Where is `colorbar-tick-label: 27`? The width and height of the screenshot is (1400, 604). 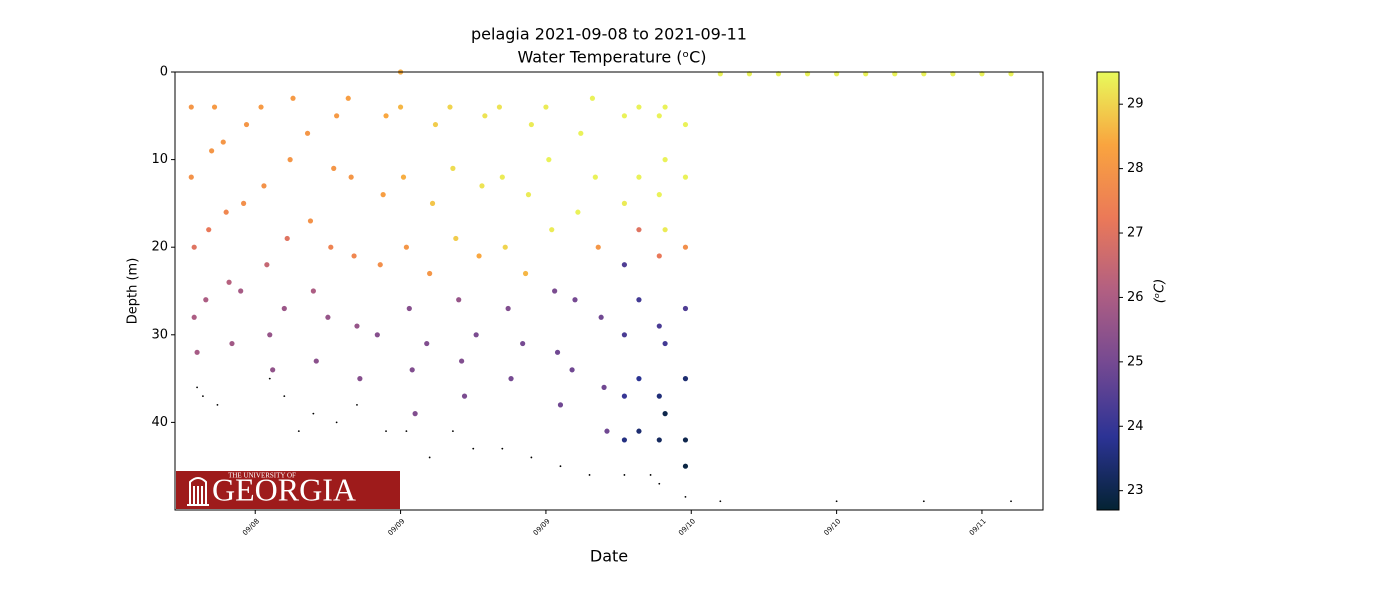 colorbar-tick-label: 27 is located at coordinates (1135, 233).